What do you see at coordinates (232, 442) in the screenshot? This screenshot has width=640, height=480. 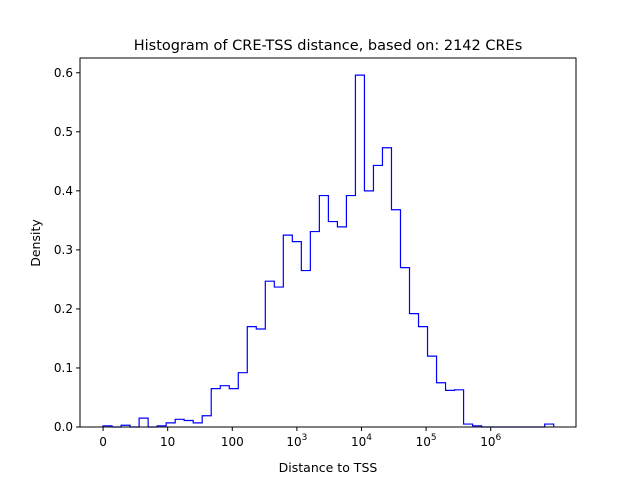 I see `x-tick-label: 100` at bounding box center [232, 442].